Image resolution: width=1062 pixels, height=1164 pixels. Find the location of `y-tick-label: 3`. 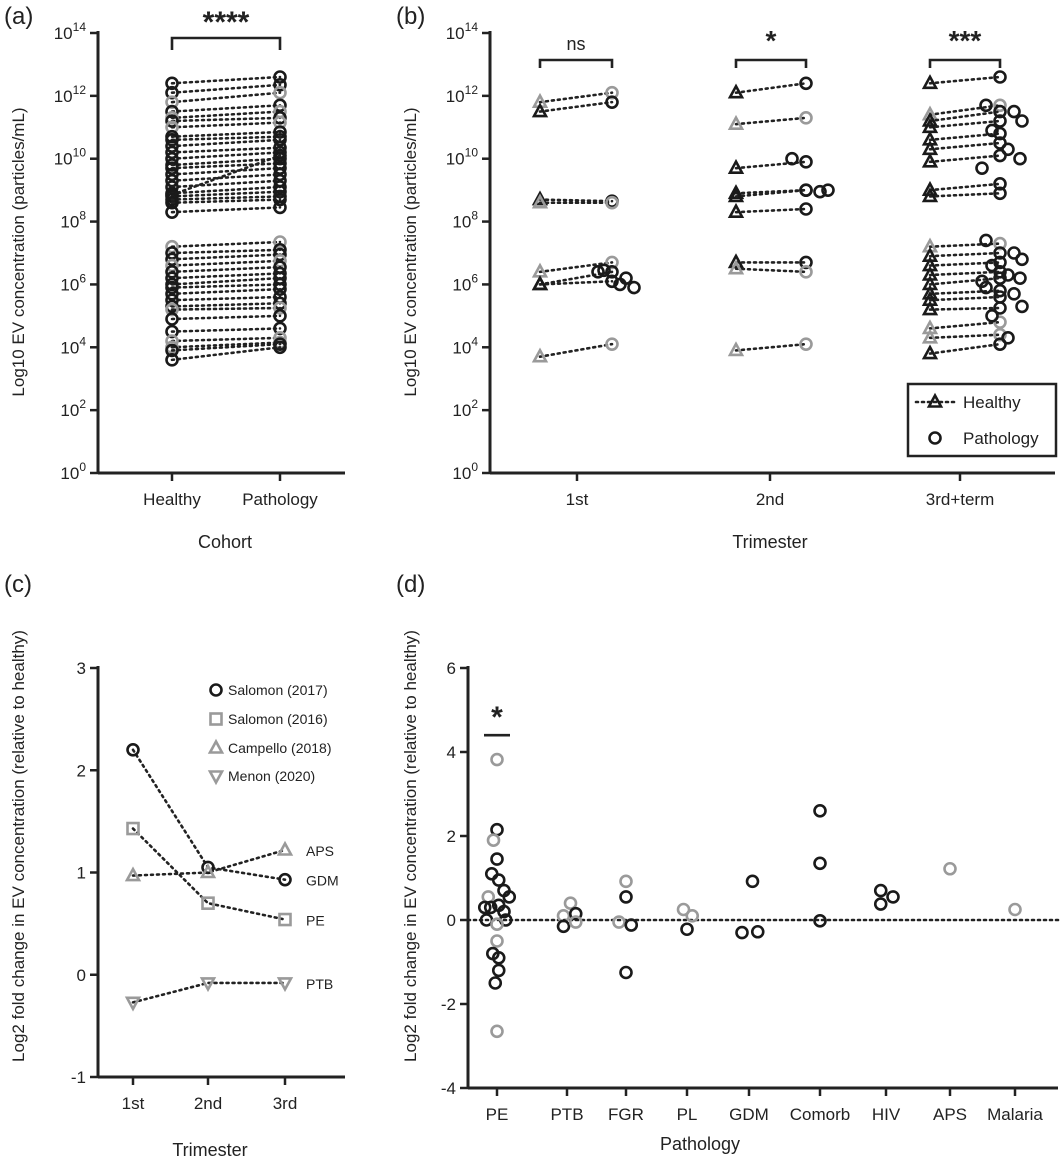

y-tick-label: 3 is located at coordinates (81, 668).